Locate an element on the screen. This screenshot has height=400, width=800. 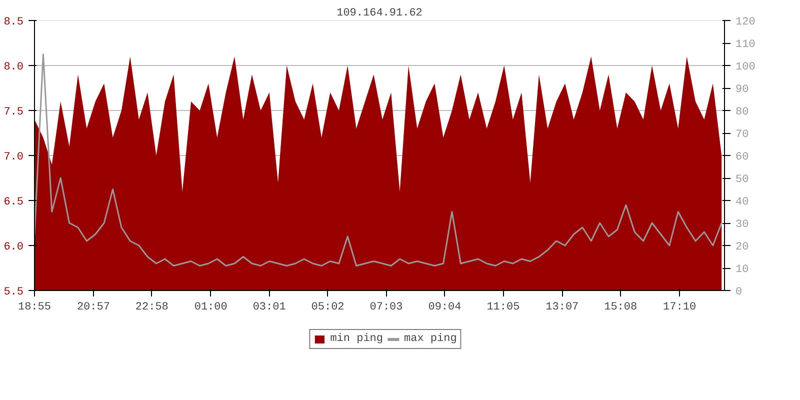
y2-tick-label: 80 is located at coordinates (742, 112).